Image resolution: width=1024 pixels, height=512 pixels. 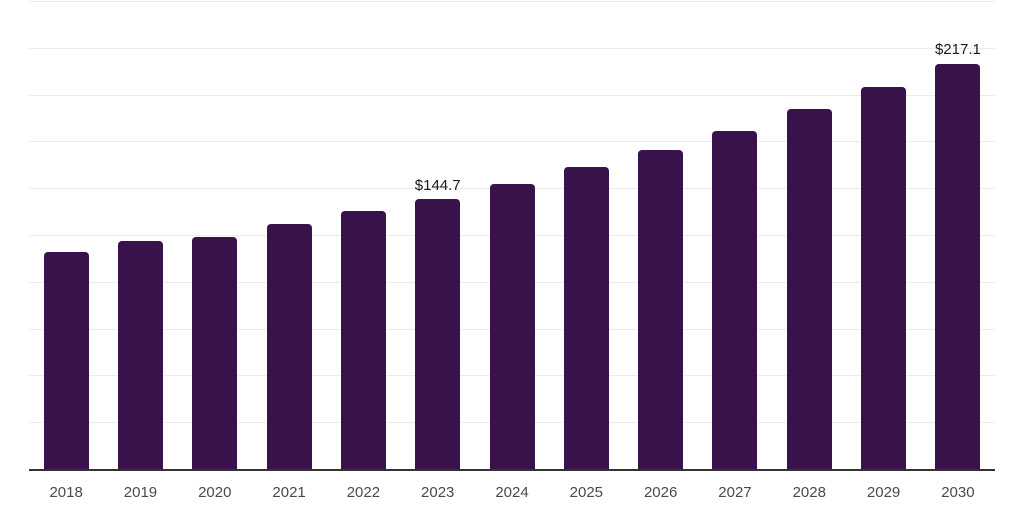 I want to click on bar-2025, so click(x=586, y=318).